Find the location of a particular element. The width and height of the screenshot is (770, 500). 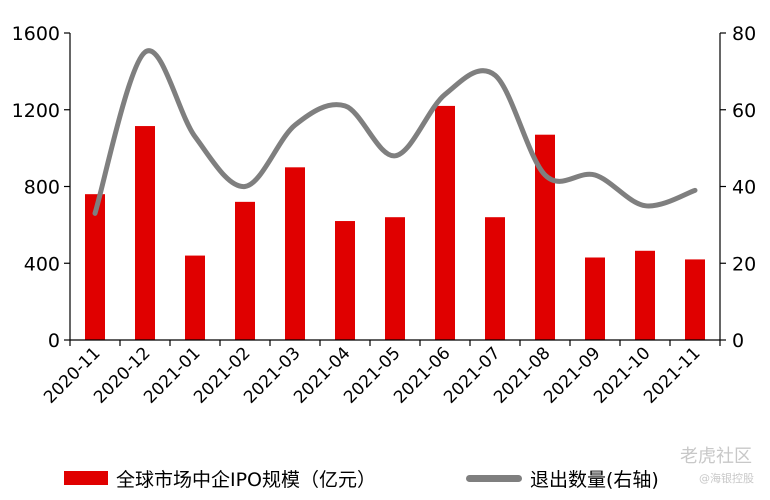

legend-item-bar: 全球市场中企IPO规模（亿元） is located at coordinates (220, 478).